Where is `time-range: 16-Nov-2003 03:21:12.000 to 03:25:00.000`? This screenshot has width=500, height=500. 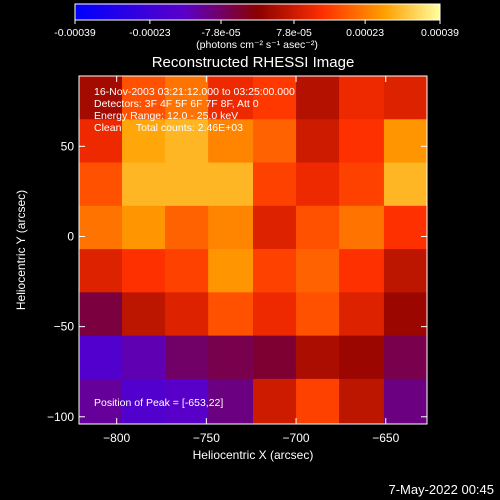
time-range: 16-Nov-2003 03:21:12.000 to 03:25:00.000 is located at coordinates (194, 92).